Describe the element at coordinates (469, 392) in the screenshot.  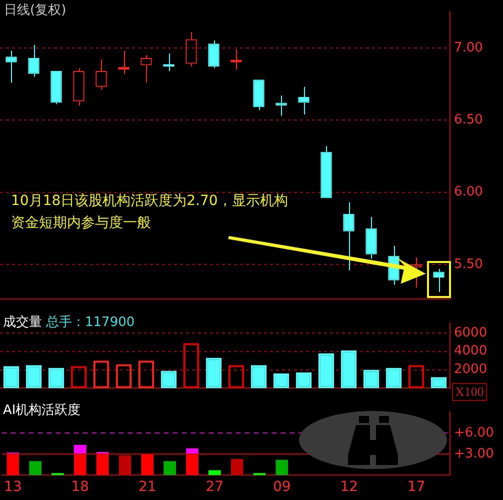
I see `text: X100` at that location.